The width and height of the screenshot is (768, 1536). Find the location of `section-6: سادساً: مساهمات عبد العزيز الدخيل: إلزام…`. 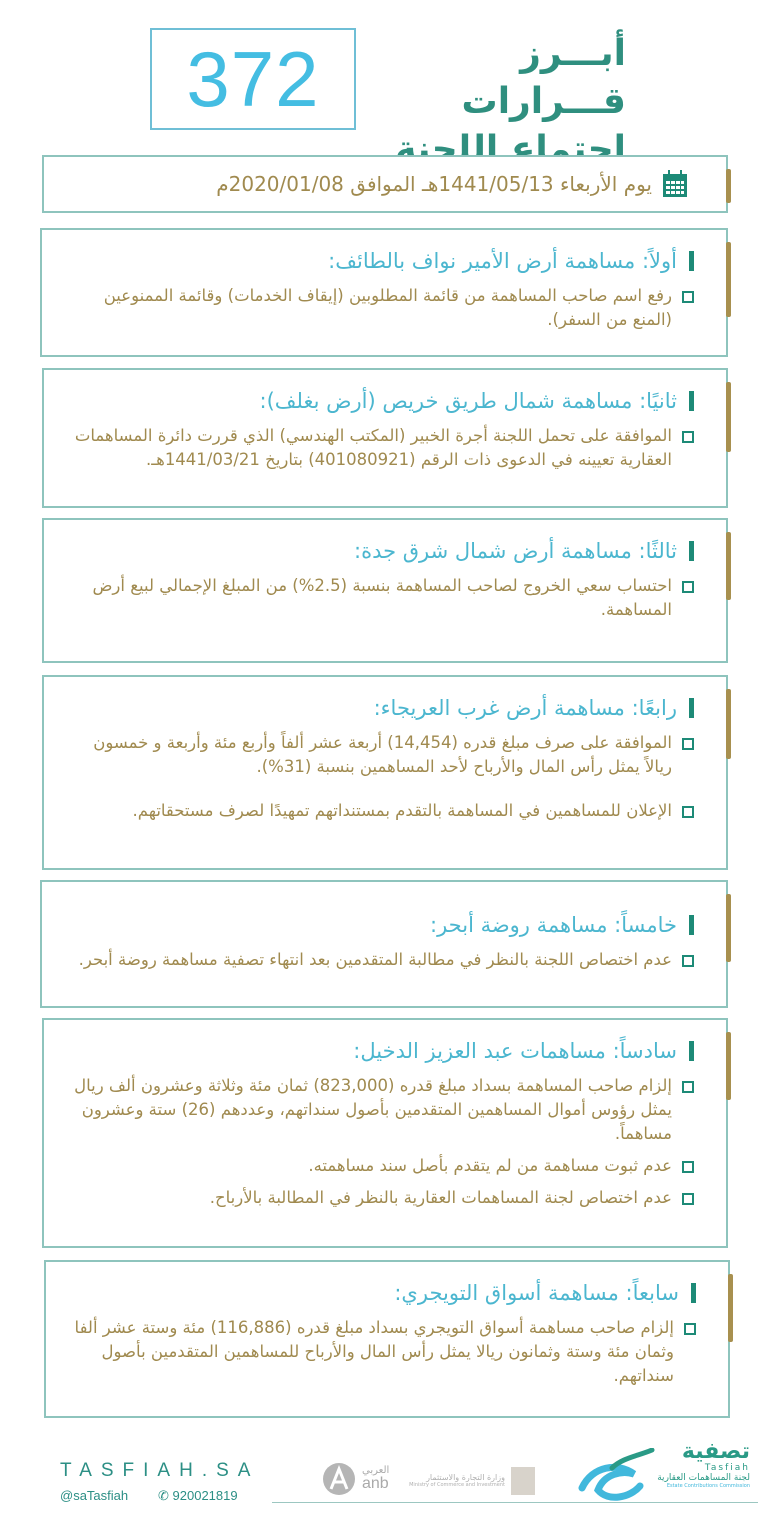

section-6: سادساً: مساهمات عبد العزيز الدخيل: إلزام… is located at coordinates (386, 1133).